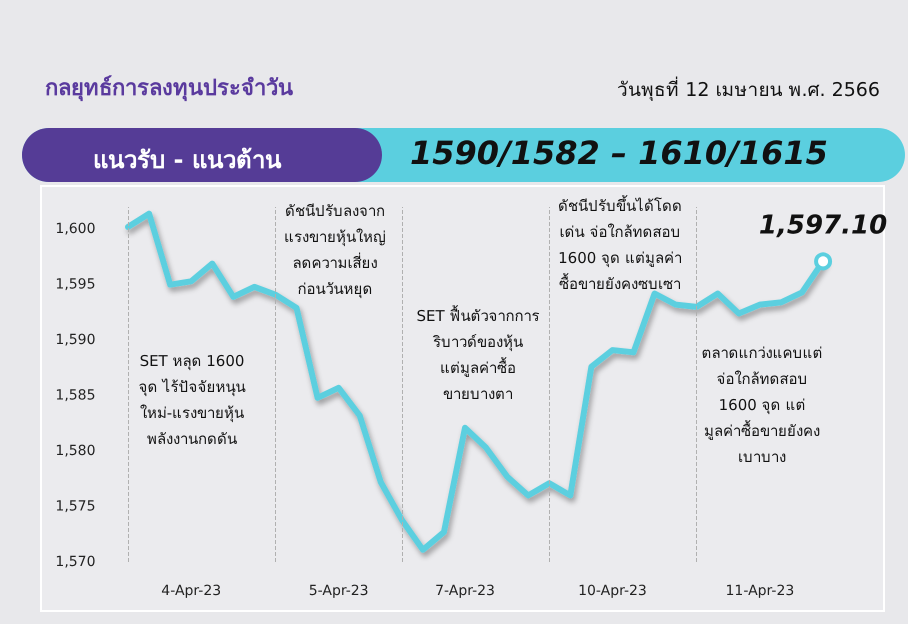 This screenshot has width=908, height=624. I want to click on annotation: SET ฟื้นตัวจากการ ริบาวด์ของหุ้น แต่มูลค่าซื้อ ขายบางตา, so click(478, 354).